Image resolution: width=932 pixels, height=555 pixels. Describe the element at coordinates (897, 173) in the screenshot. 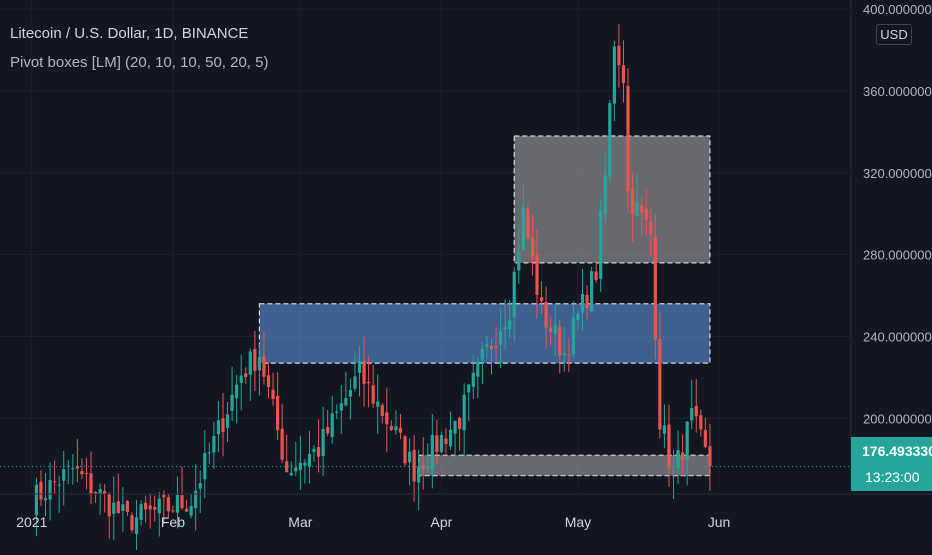

I see `y-tick-label: 320.000000` at that location.